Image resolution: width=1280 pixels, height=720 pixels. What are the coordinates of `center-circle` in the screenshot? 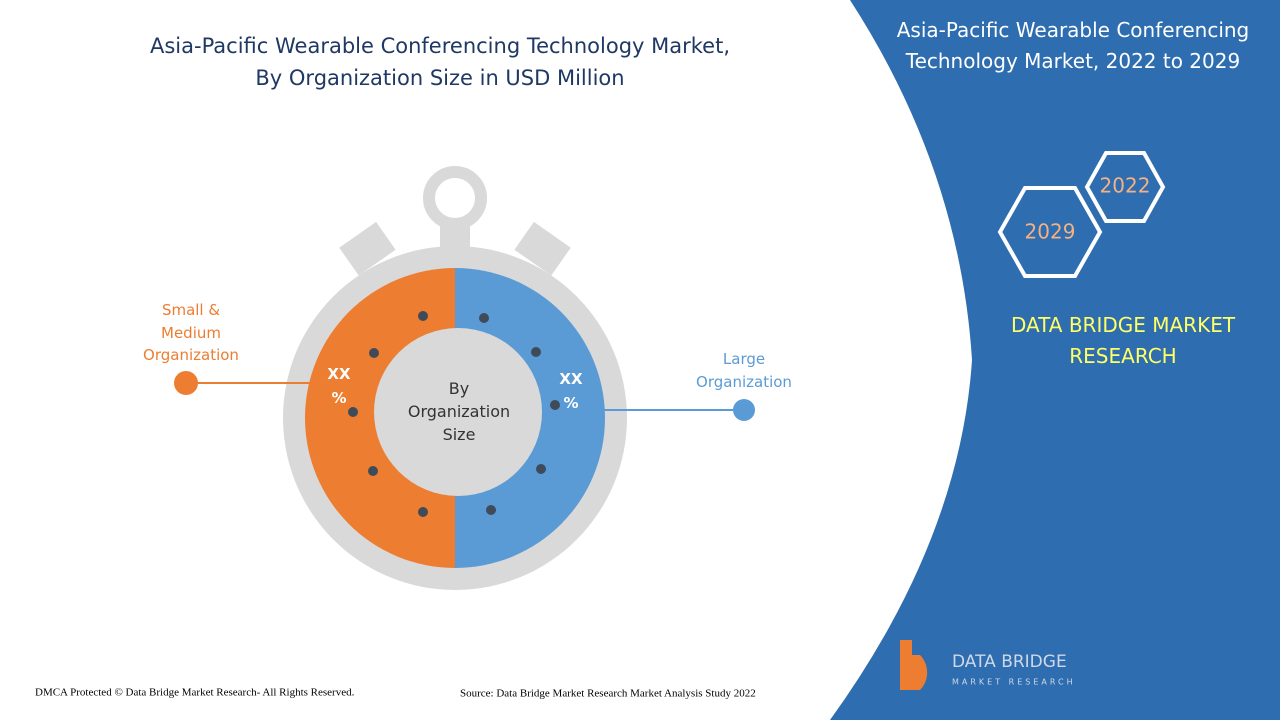 It's located at (458, 412).